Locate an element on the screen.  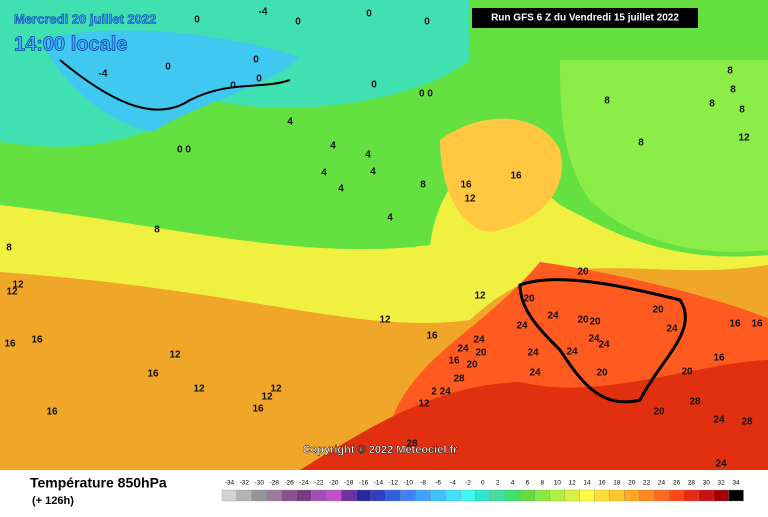
legend-tick-label: -22 is located at coordinates (319, 483).